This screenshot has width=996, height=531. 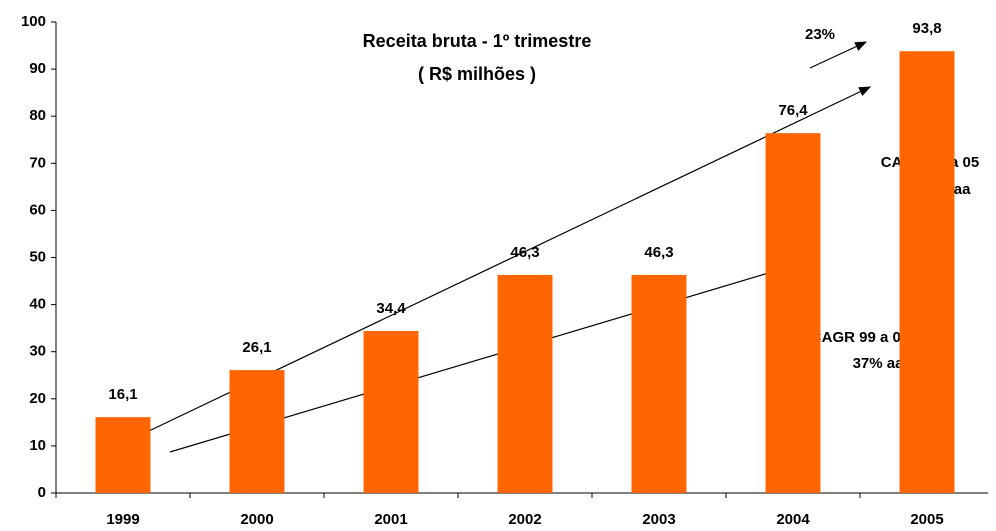 What do you see at coordinates (37, 398) in the screenshot?
I see `y-tick-label: 20` at bounding box center [37, 398].